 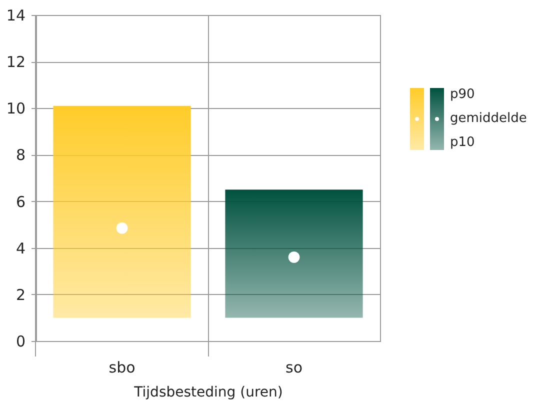 What do you see at coordinates (21, 248) in the screenshot?
I see `y-tick-label: 4` at bounding box center [21, 248].